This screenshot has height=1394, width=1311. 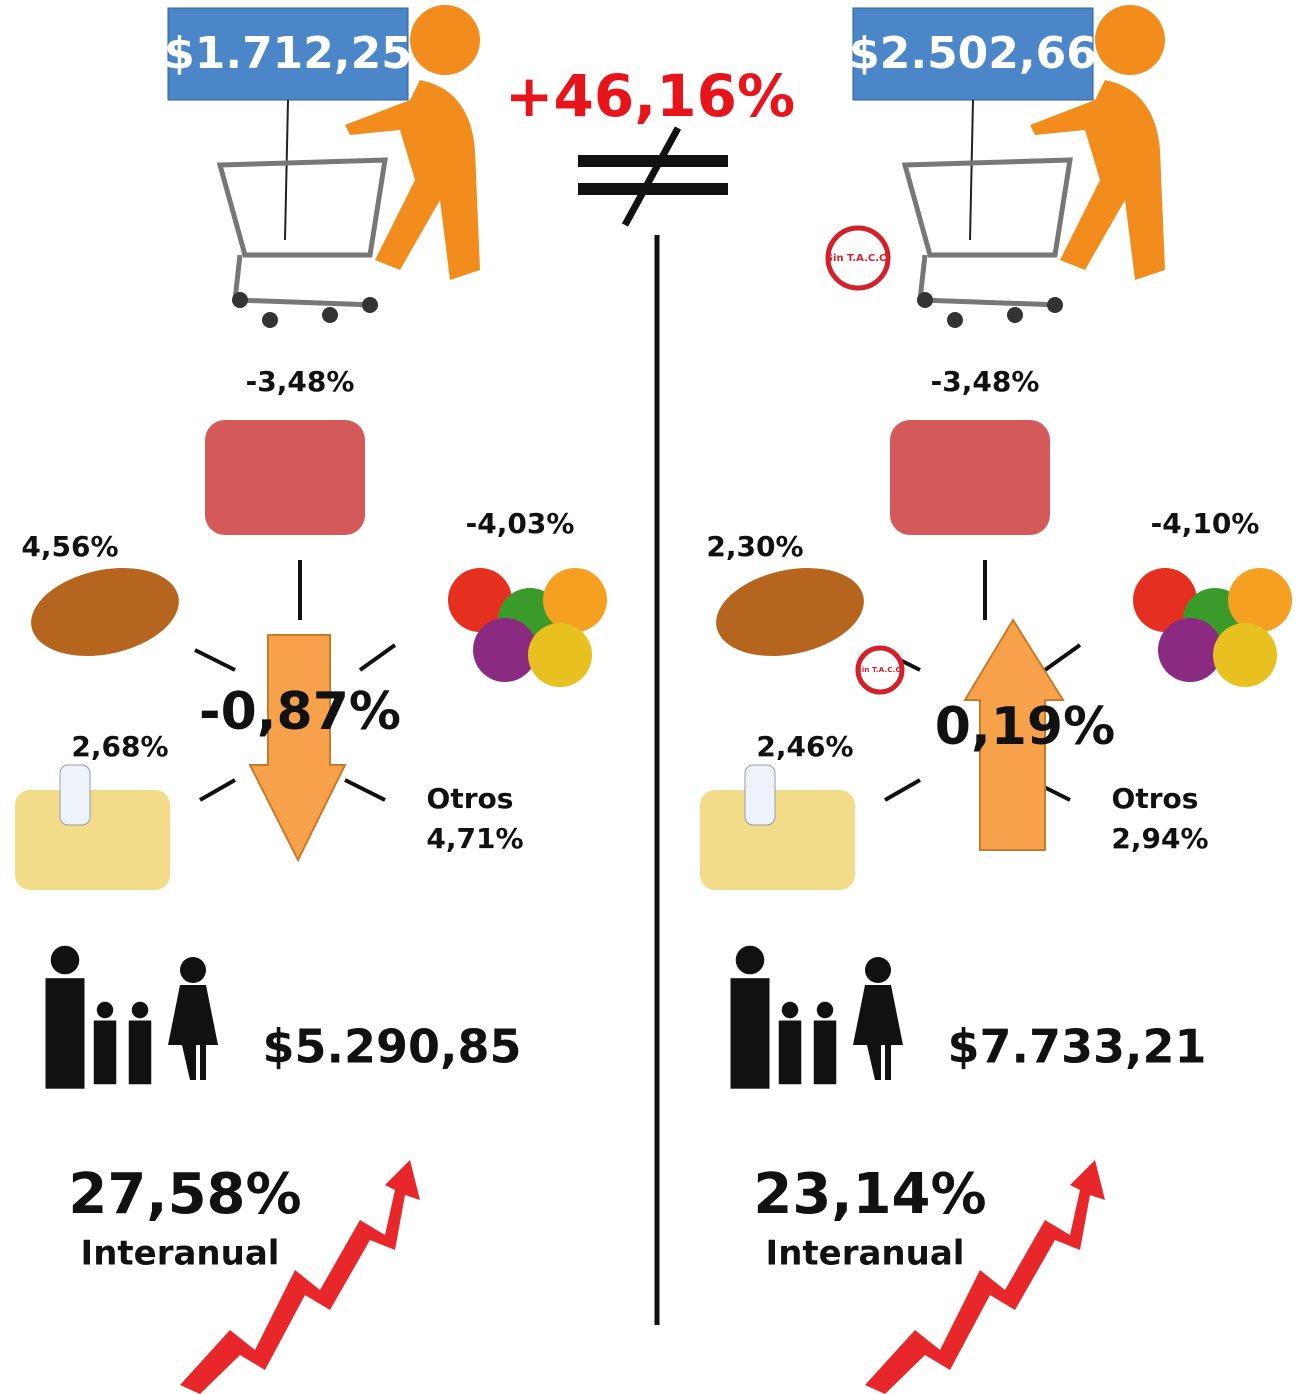 What do you see at coordinates (1025, 727) in the screenshot?
I see `total-change: 0,19%` at bounding box center [1025, 727].